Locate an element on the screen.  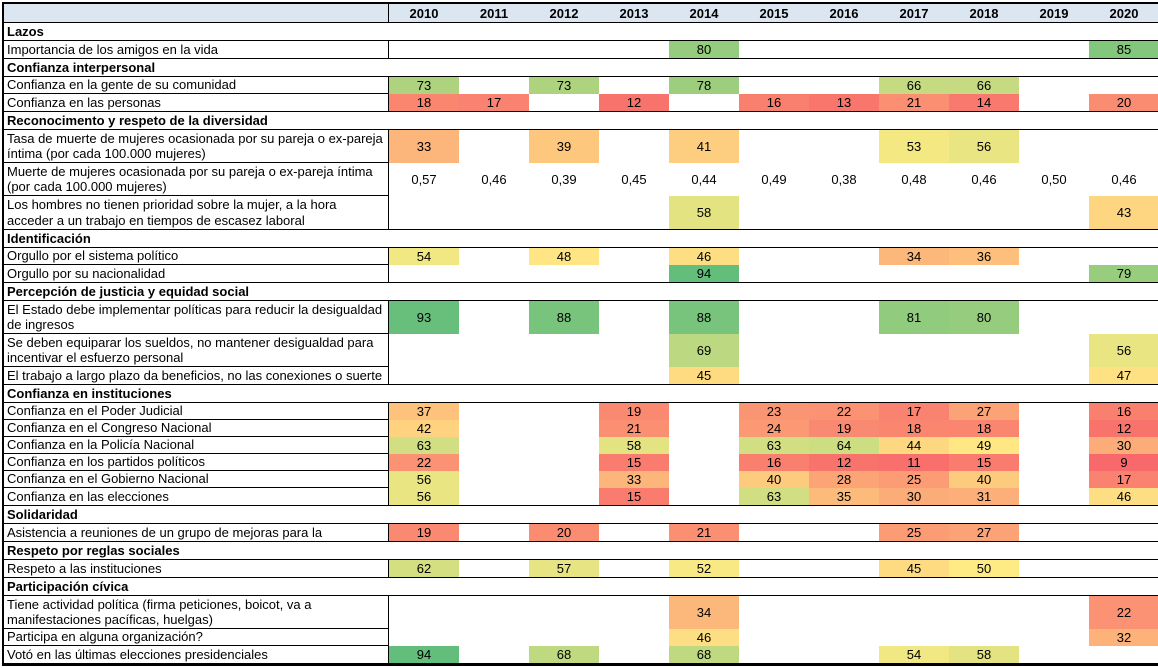
year-header: 2013 is located at coordinates (634, 13).